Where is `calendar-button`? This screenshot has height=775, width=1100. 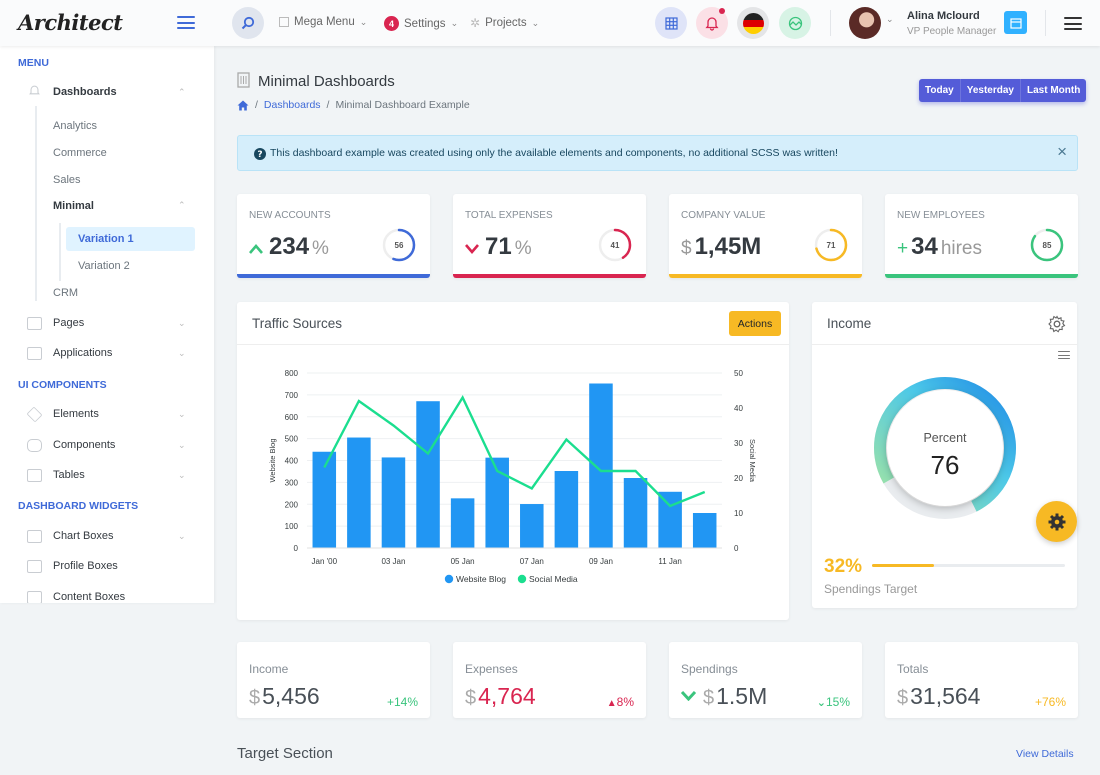 calendar-button is located at coordinates (1015, 22).